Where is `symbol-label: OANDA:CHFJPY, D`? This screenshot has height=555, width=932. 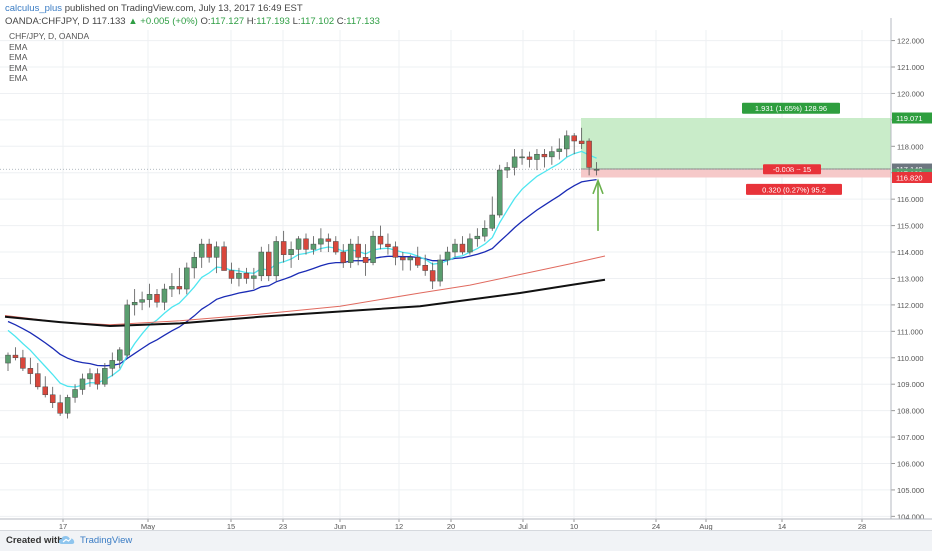
symbol-label: OANDA:CHFJPY, D is located at coordinates (47, 21).